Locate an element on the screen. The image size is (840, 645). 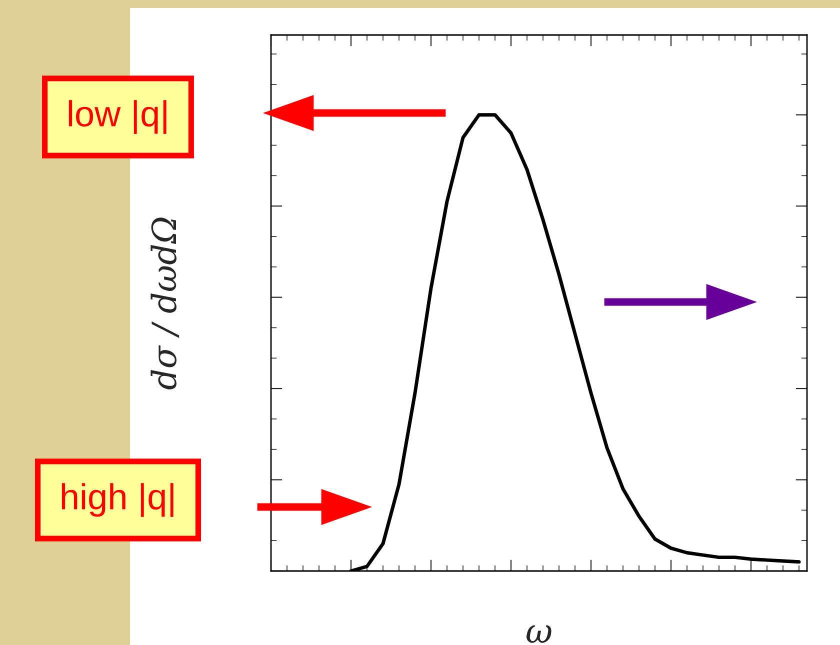
text: low |q| is located at coordinates (117, 117).